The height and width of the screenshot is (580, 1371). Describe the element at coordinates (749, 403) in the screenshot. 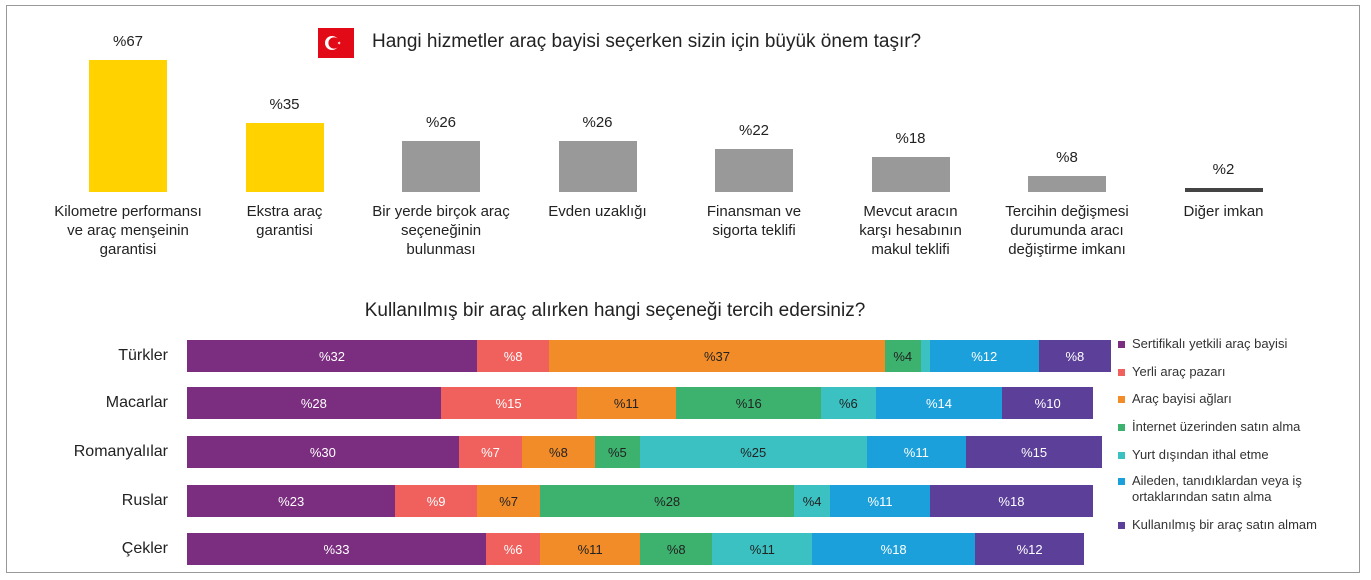

I see `bar-segment: %16` at that location.